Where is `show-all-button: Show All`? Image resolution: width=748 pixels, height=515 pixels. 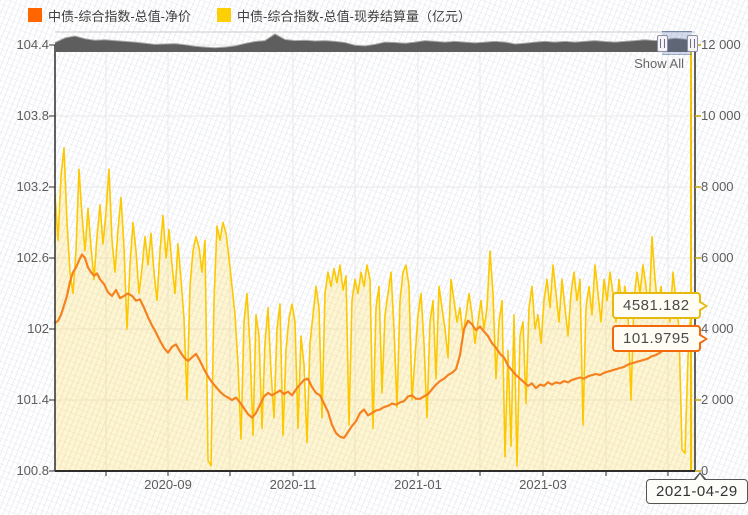
show-all-button: Show All is located at coordinates (659, 63).